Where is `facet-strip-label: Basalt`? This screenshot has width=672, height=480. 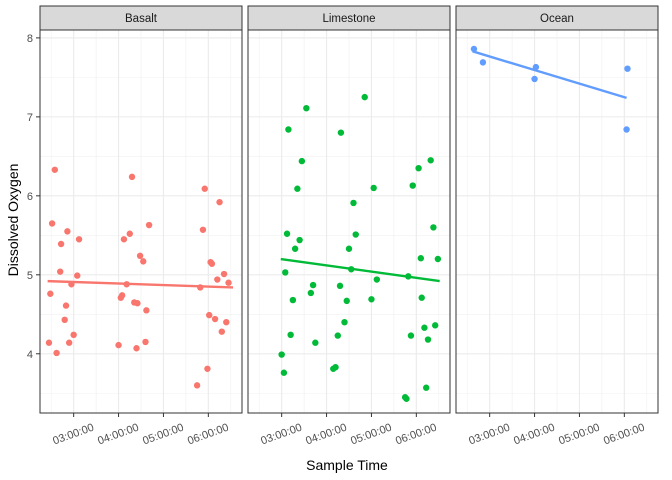 facet-strip-label: Basalt is located at coordinates (141, 19).